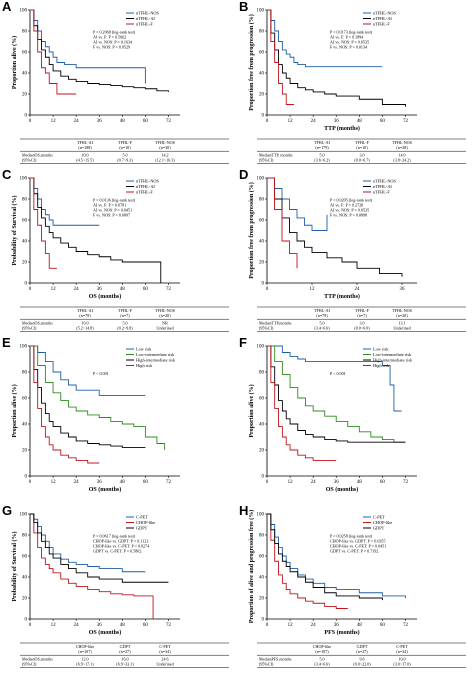  What do you see at coordinates (124, 658) in the screenshot?
I see `table-cell: 16.0` at bounding box center [124, 658].